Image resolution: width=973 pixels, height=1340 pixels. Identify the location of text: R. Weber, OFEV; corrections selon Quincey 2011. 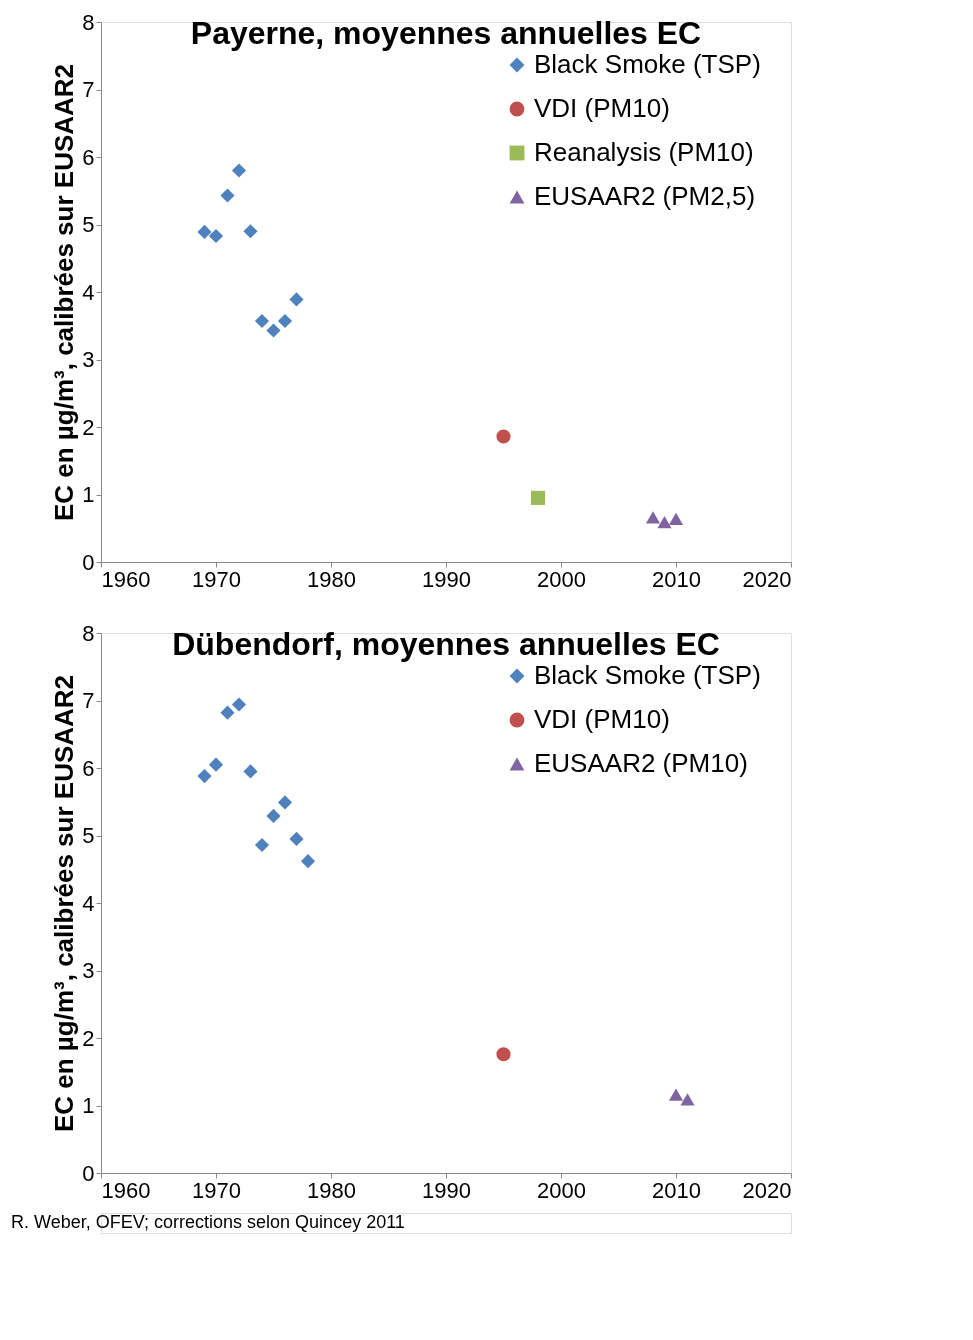
(208, 1222).